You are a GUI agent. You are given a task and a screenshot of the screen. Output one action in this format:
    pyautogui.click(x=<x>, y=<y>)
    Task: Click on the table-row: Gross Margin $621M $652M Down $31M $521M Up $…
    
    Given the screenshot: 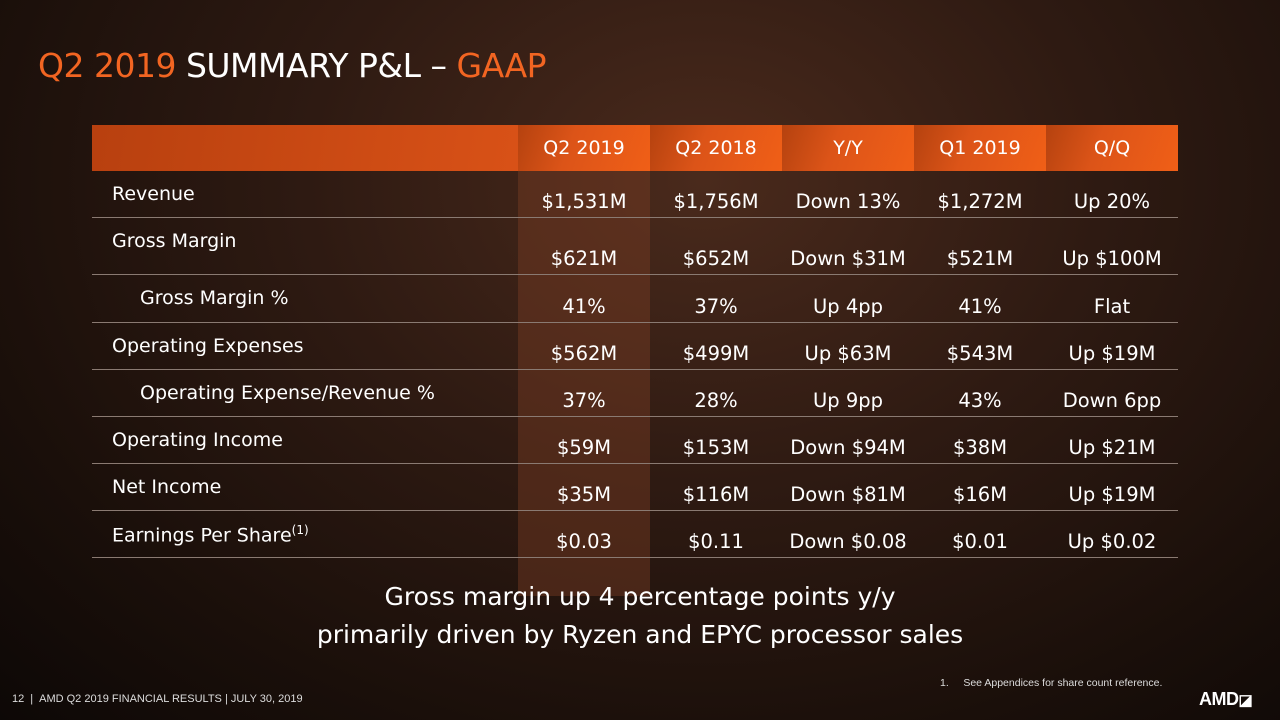 What is the action you would take?
    pyautogui.click(x=635, y=246)
    